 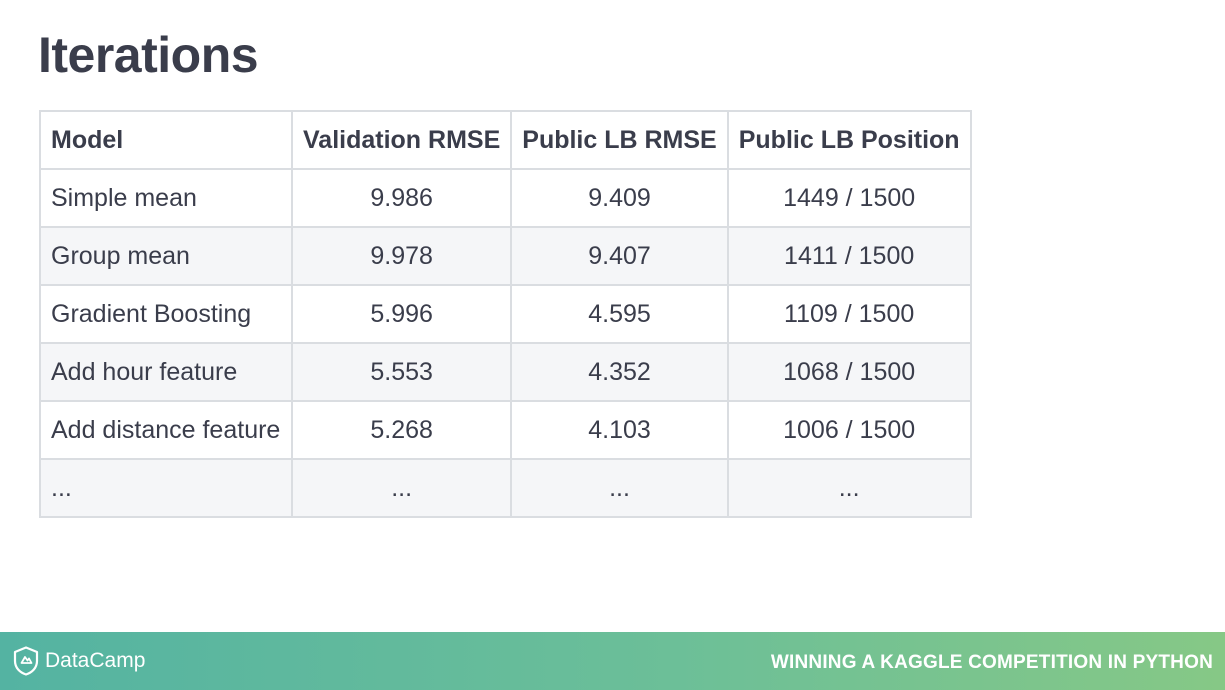 I want to click on cell-model: Add hour feature, so click(x=166, y=372).